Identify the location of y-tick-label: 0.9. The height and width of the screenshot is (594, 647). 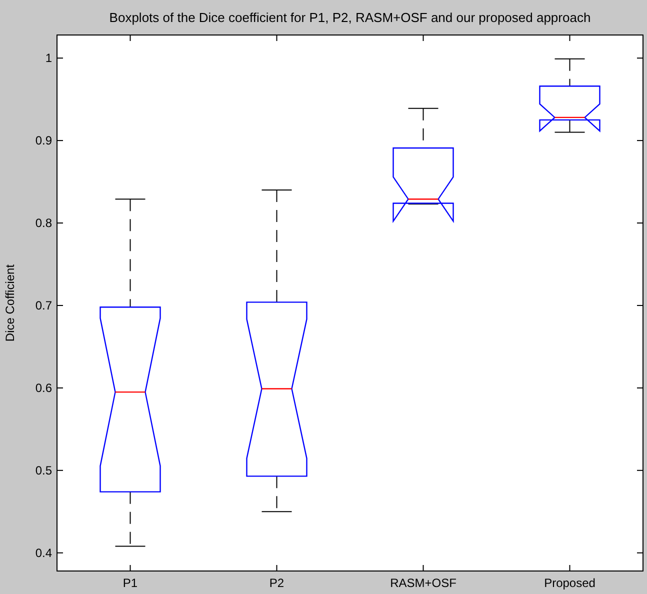
(43, 141).